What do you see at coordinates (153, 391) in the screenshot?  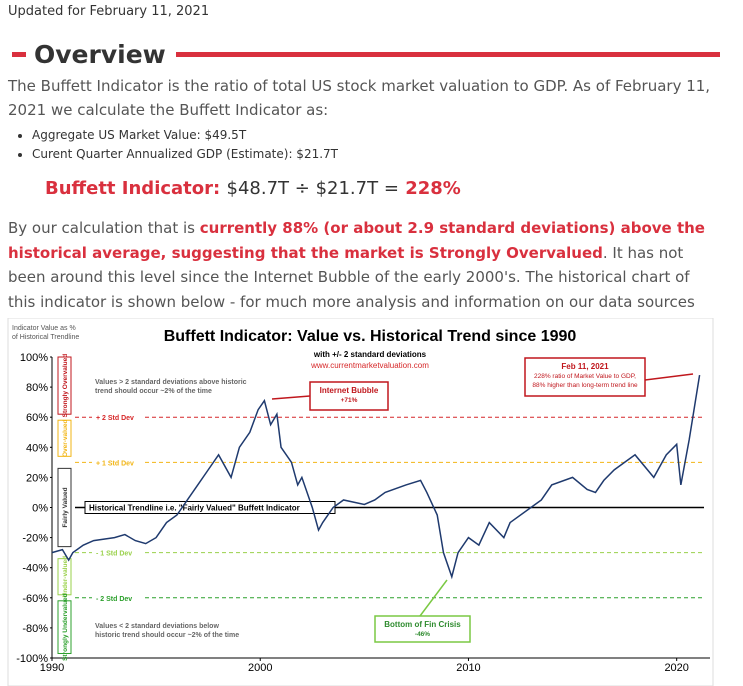 I see `note: trend should occur ~2% of the time` at bounding box center [153, 391].